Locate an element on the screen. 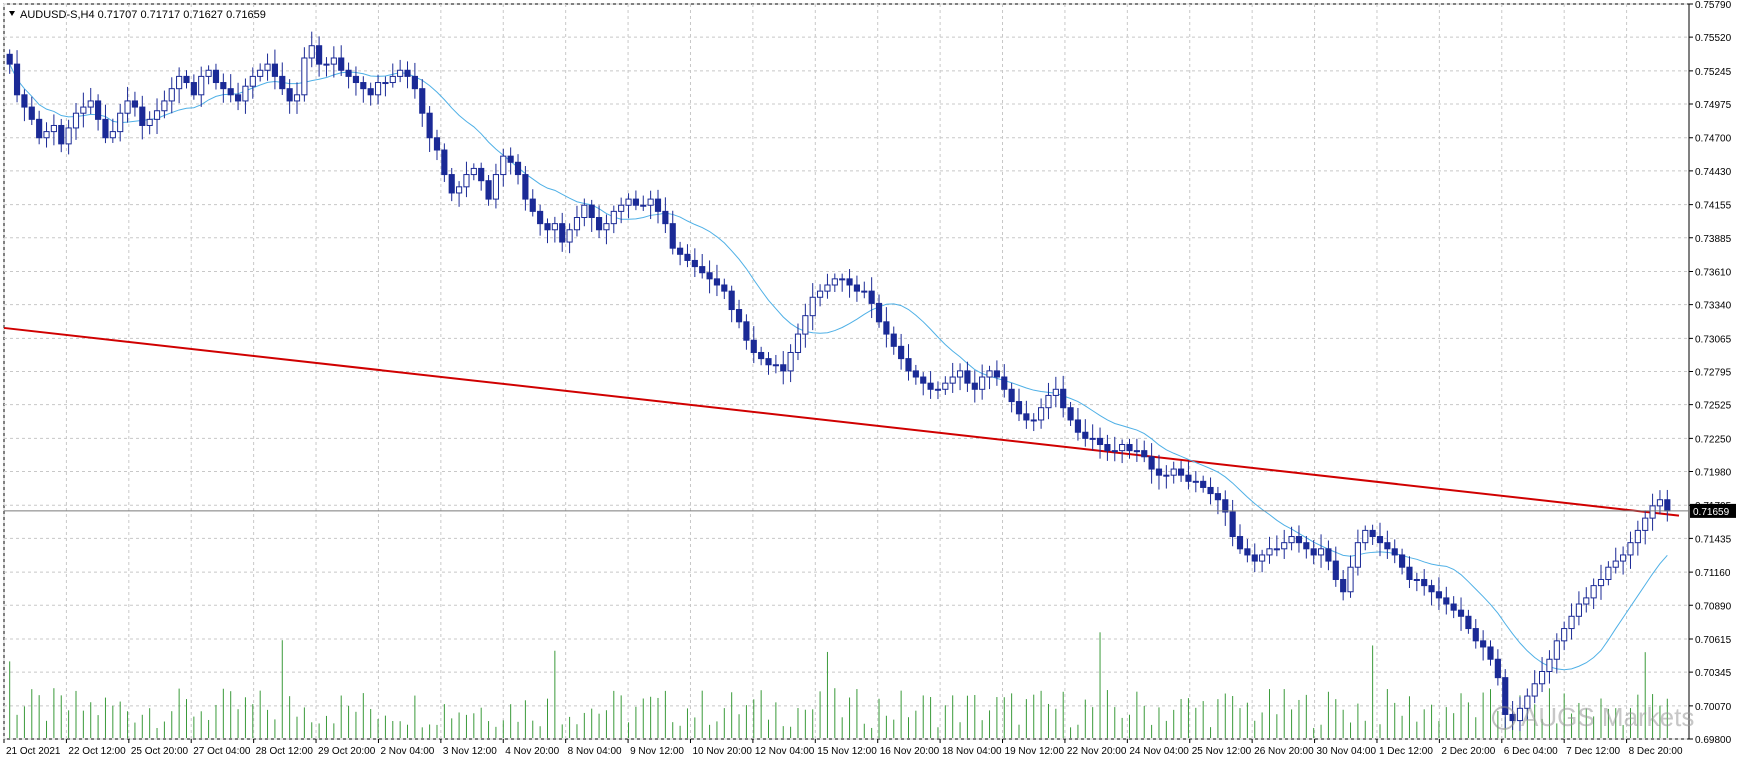 The image size is (1741, 769). x-tick-label: 19 Nov 12:00 is located at coordinates (1035, 751).